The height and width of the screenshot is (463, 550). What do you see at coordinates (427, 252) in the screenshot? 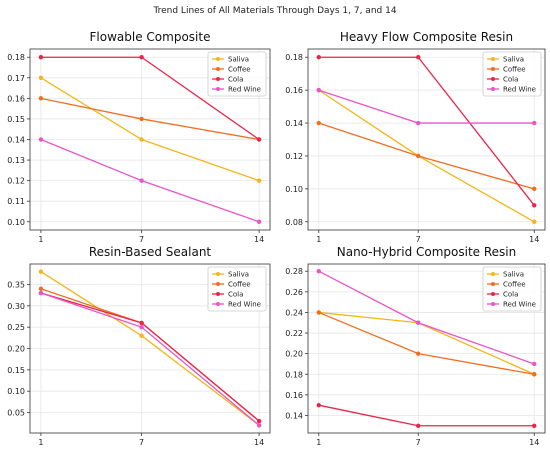
I see `chart-title: Nano-Hybrid Composite Resin` at bounding box center [427, 252].